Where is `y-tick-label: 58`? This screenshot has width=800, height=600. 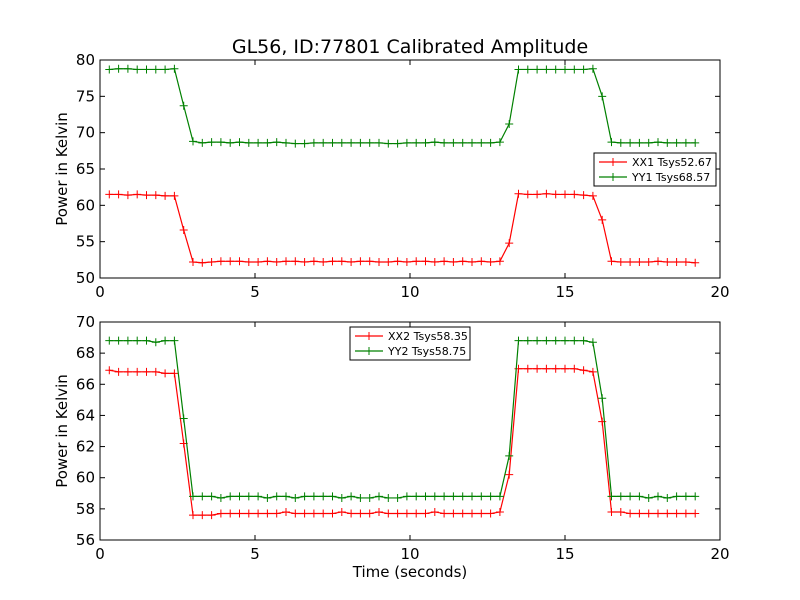 y-tick-label: 58 is located at coordinates (85, 509).